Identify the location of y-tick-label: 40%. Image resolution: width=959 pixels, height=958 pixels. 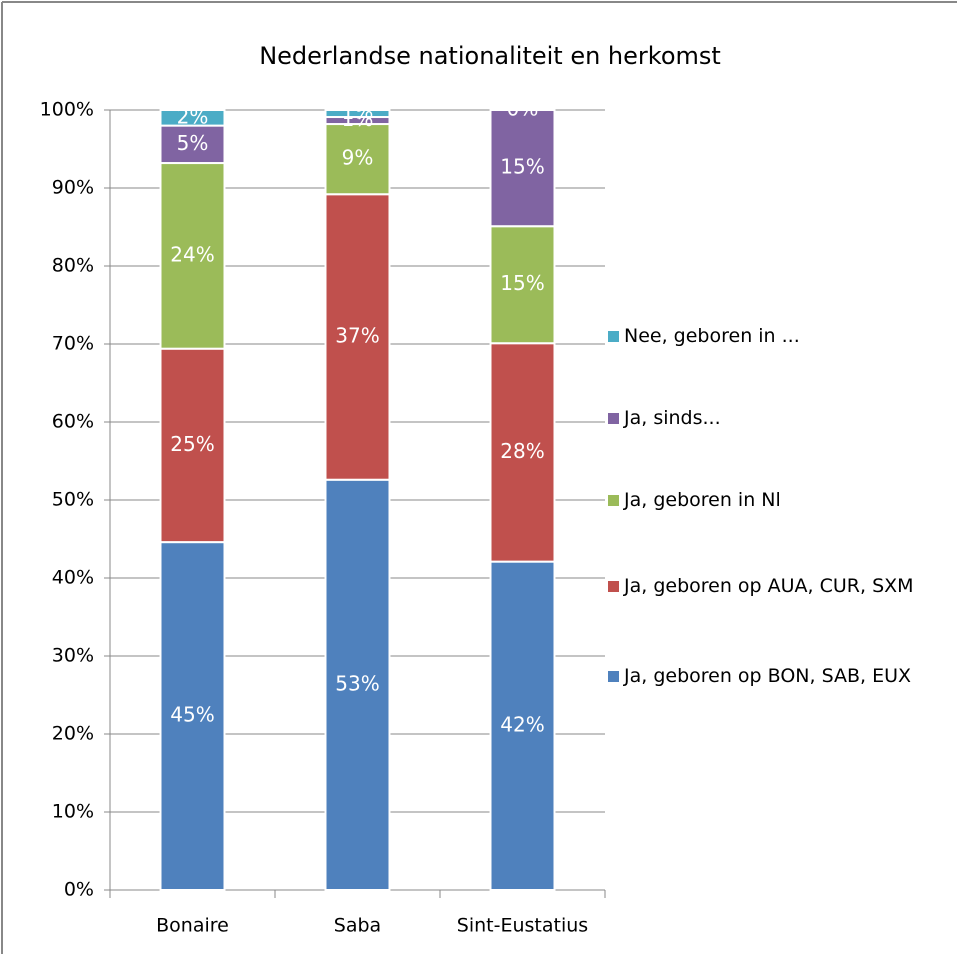
(73, 578).